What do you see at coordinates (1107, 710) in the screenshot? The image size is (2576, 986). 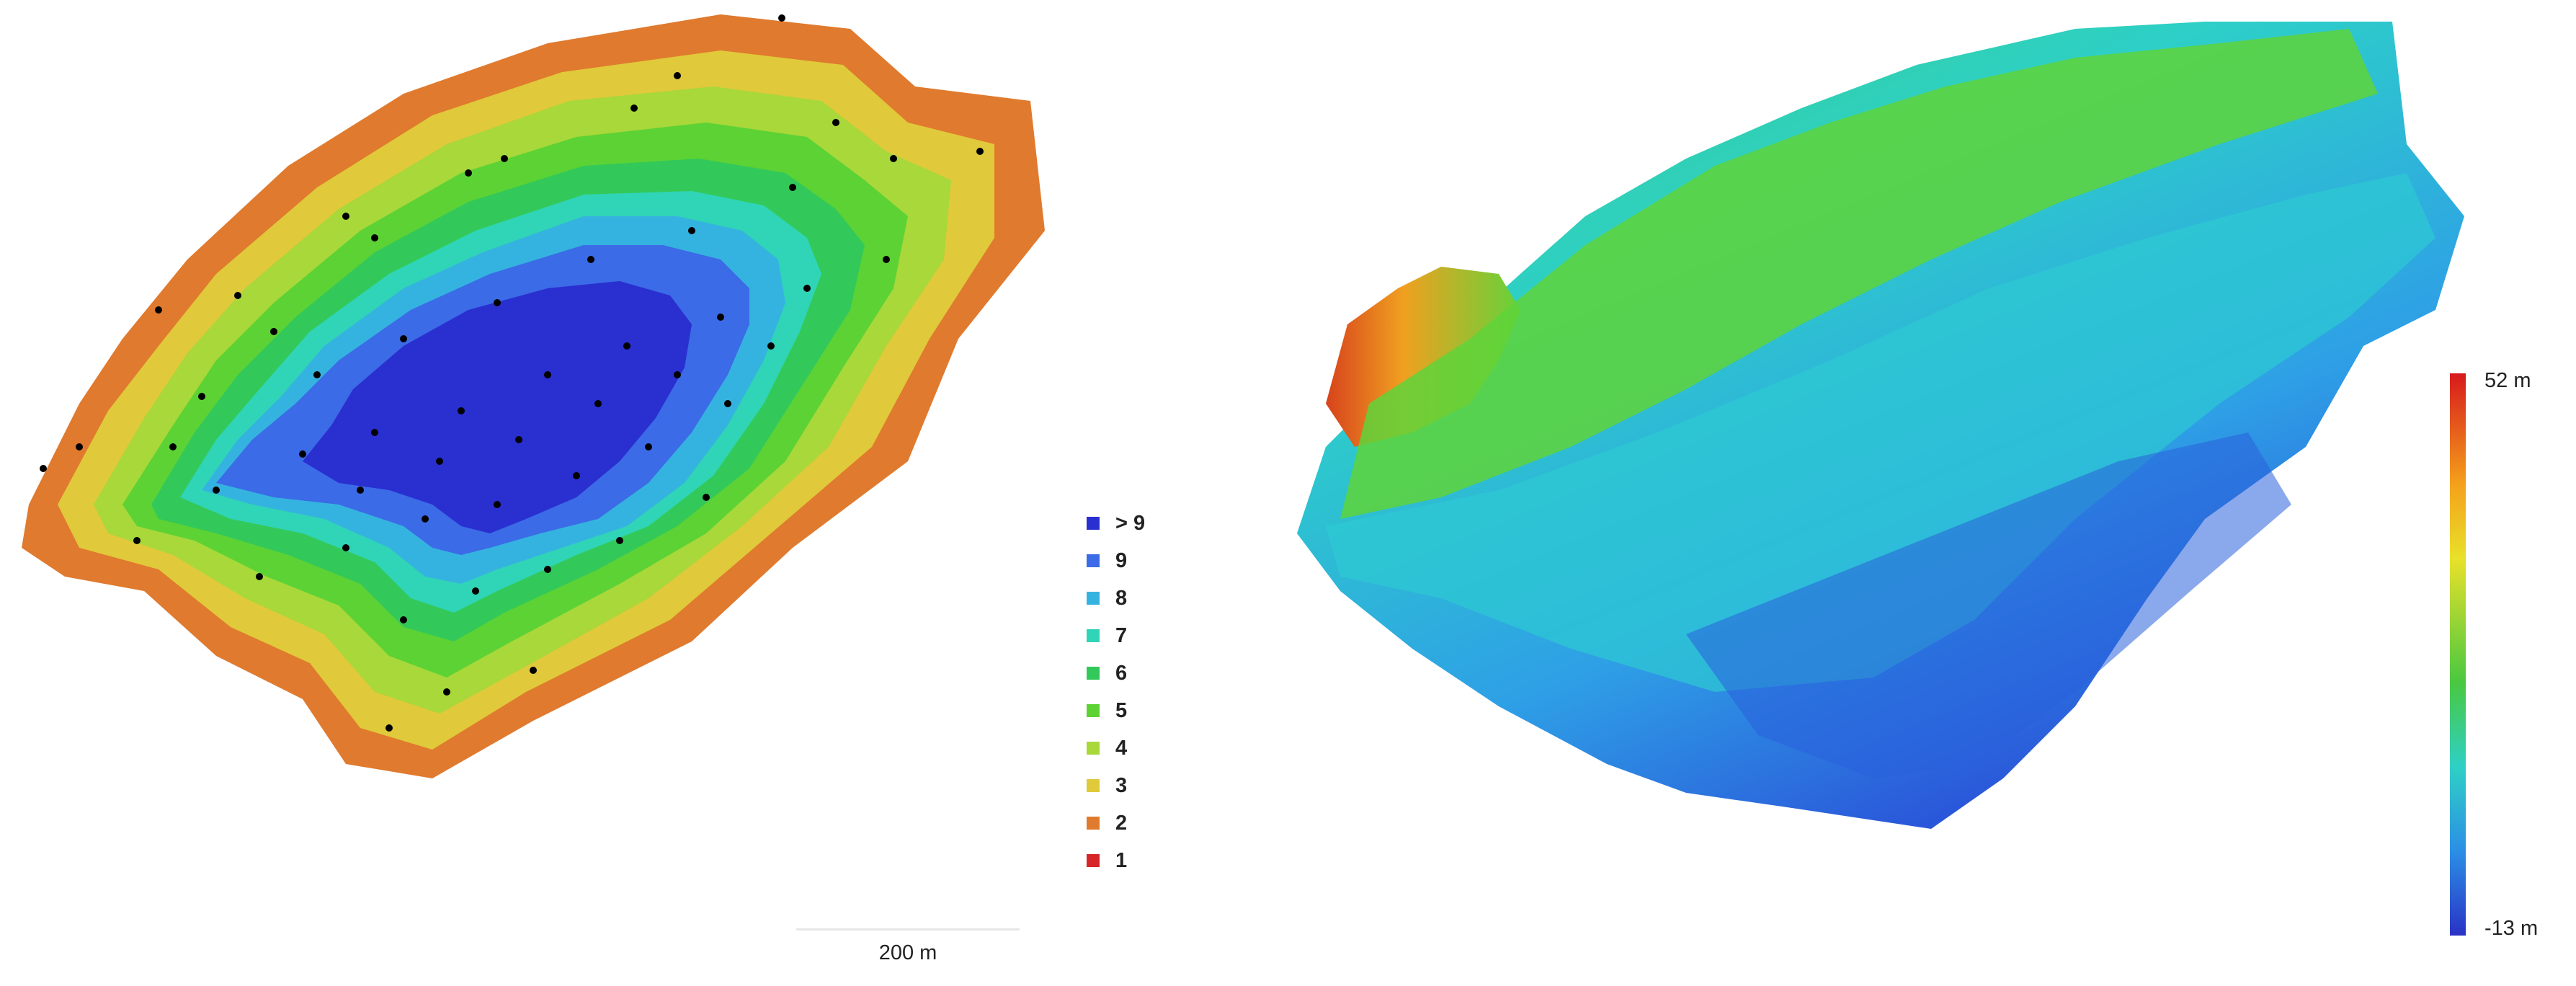 I see `legend-item: 5` at bounding box center [1107, 710].